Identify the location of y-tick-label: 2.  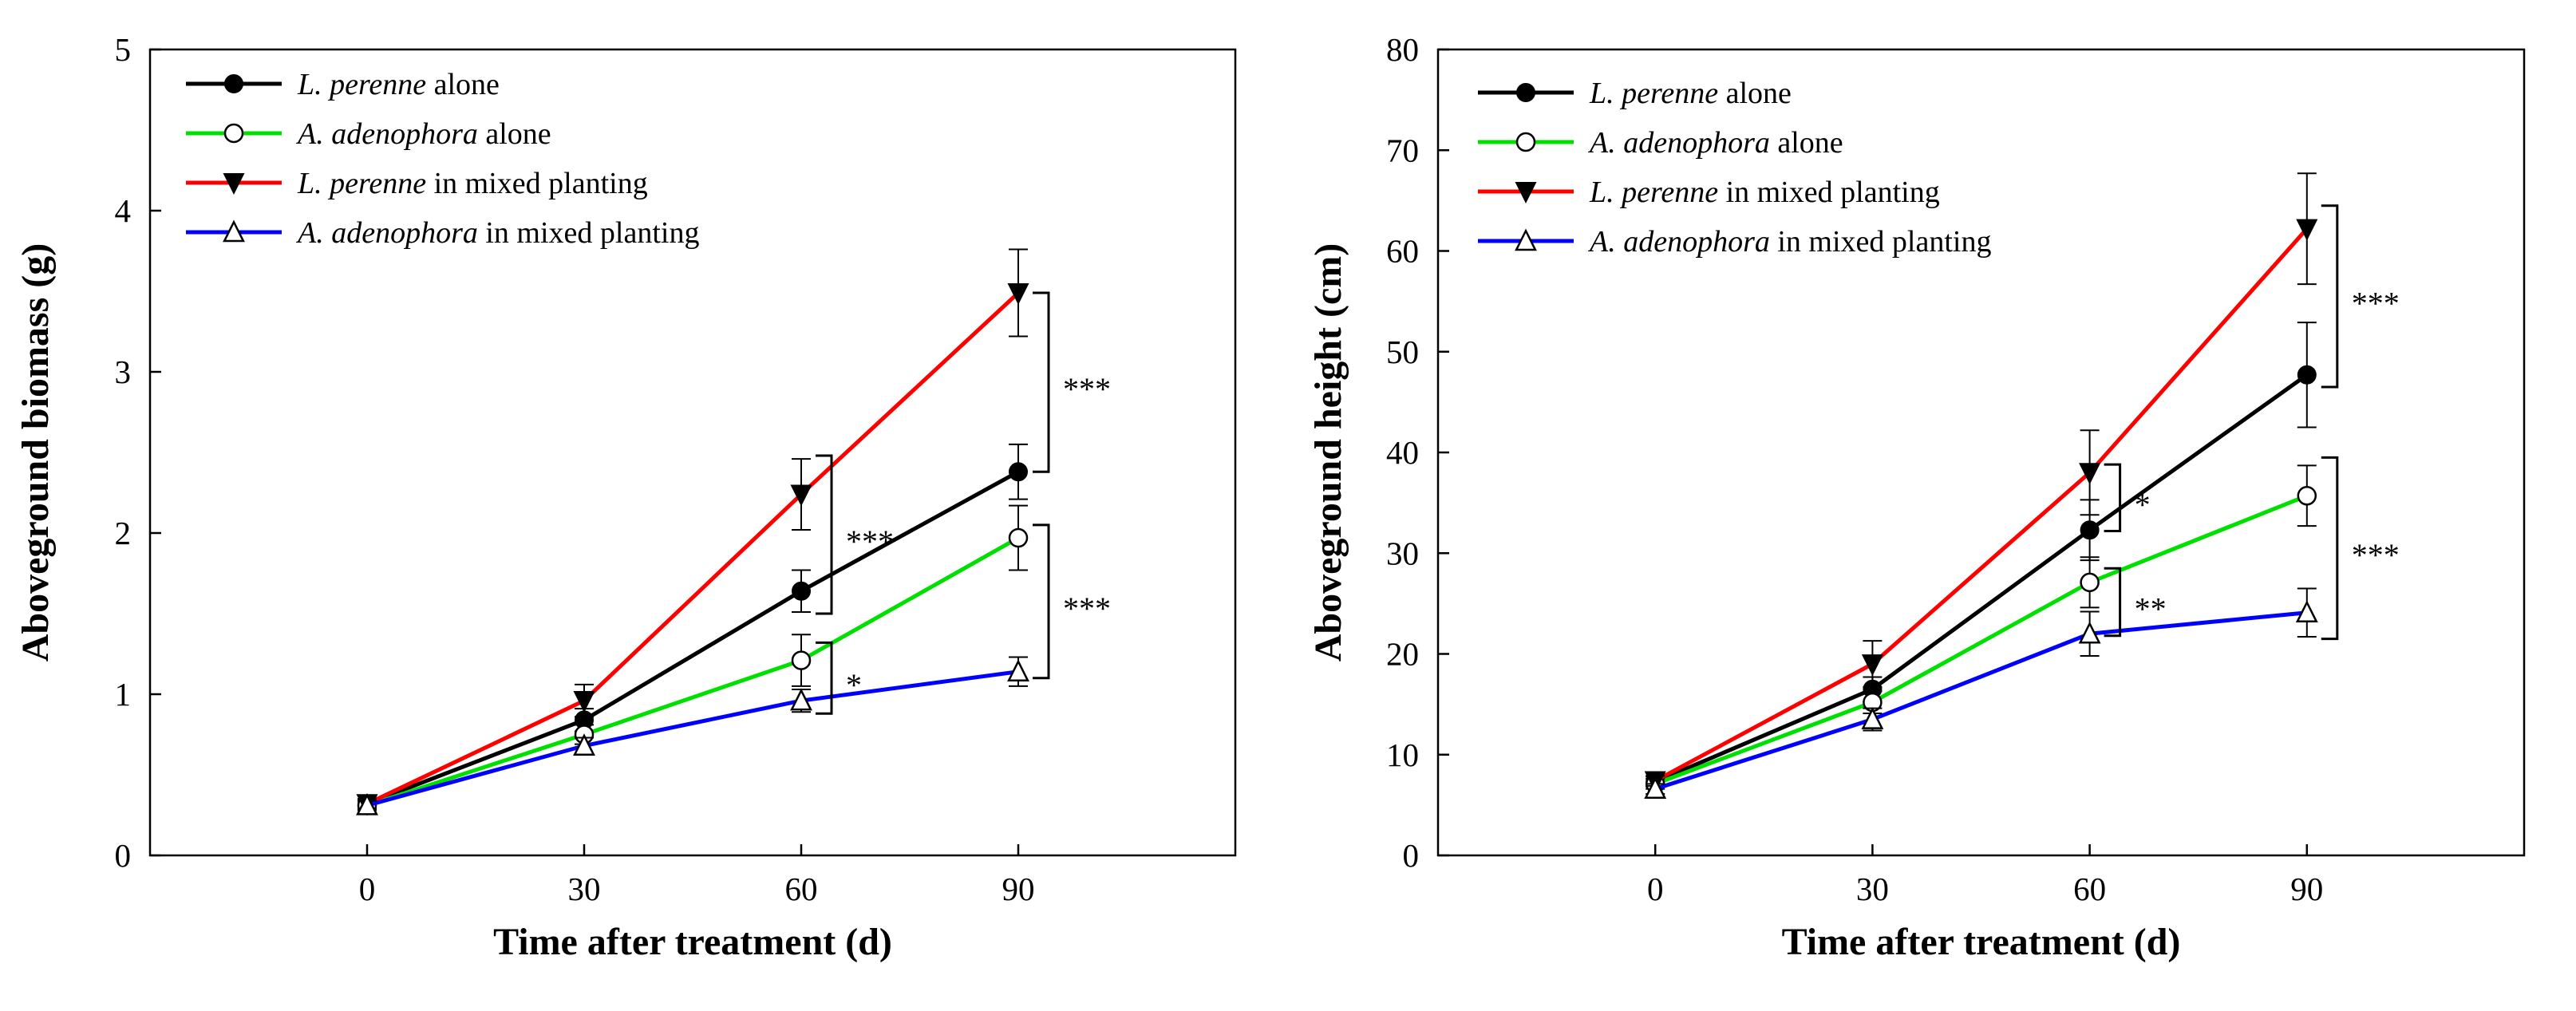
(123, 533).